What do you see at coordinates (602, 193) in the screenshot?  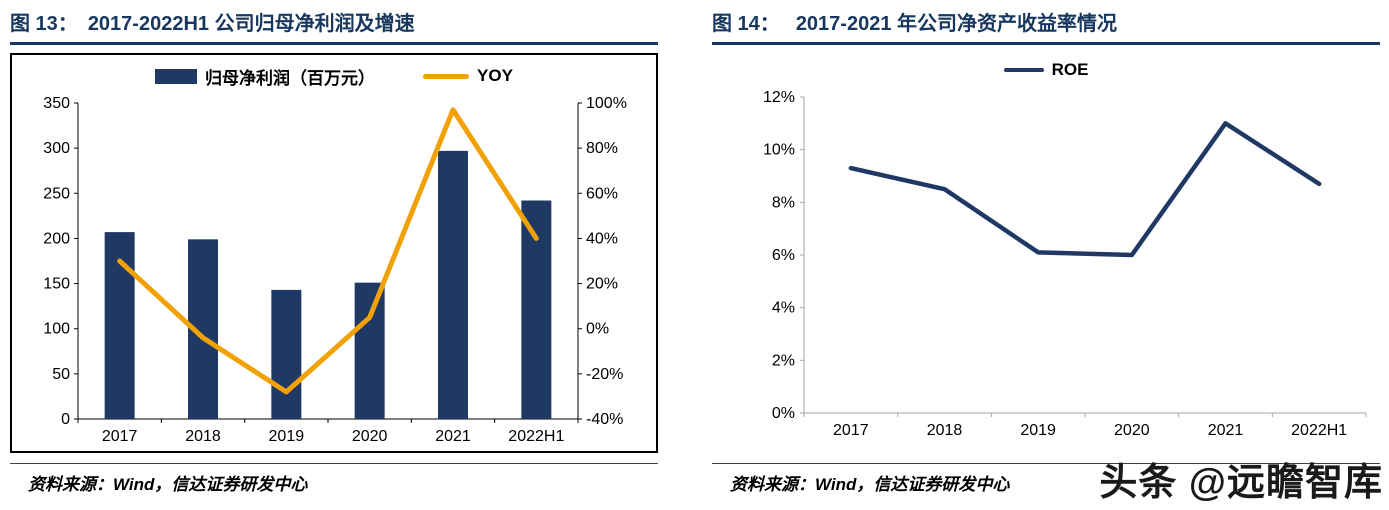 I see `svg-text: 60%` at bounding box center [602, 193].